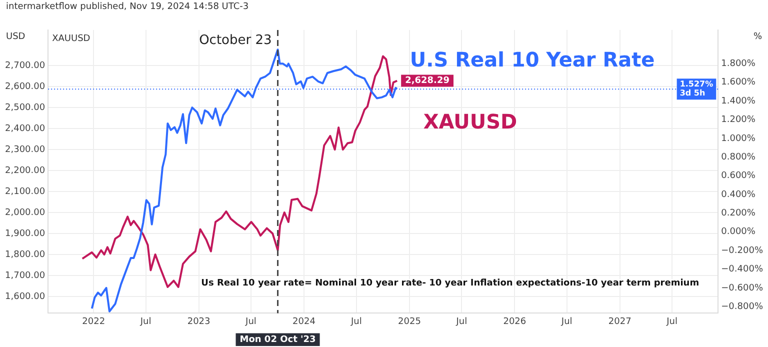  Describe the element at coordinates (25, 107) in the screenshot. I see `y-tick-label: 2,500.00` at that location.